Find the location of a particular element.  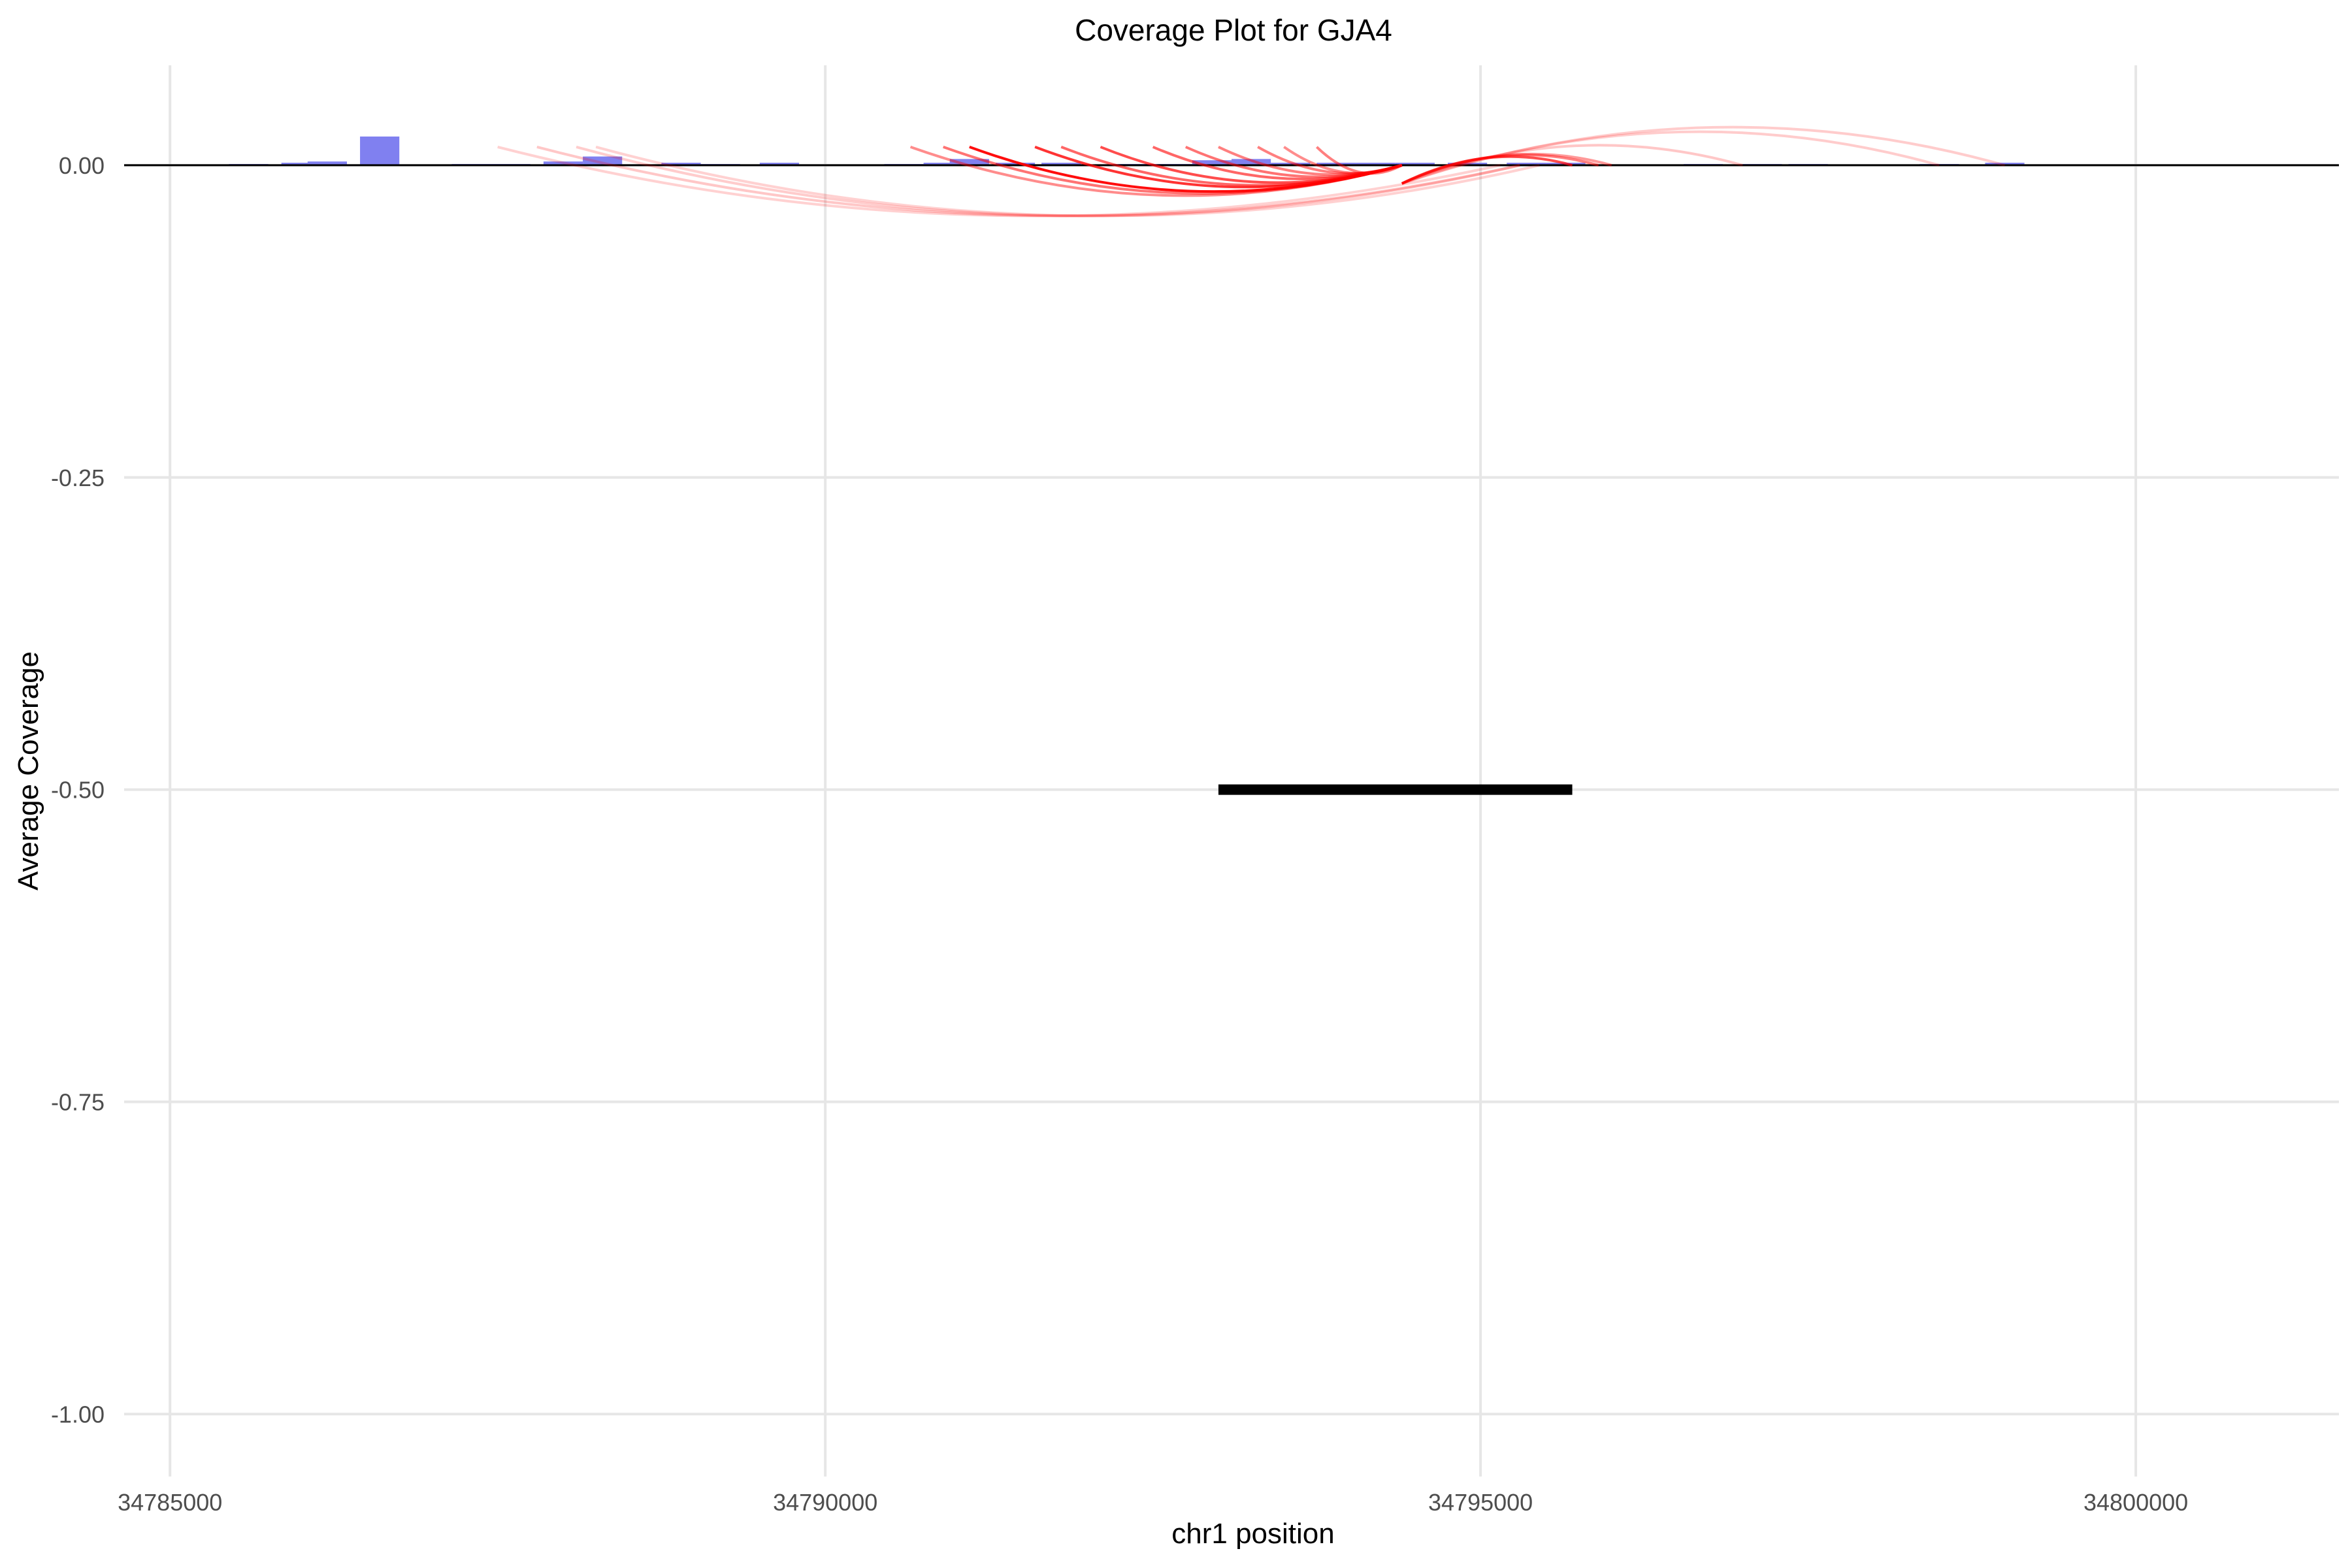

y-tick-label: -0.75 is located at coordinates (78, 1102).